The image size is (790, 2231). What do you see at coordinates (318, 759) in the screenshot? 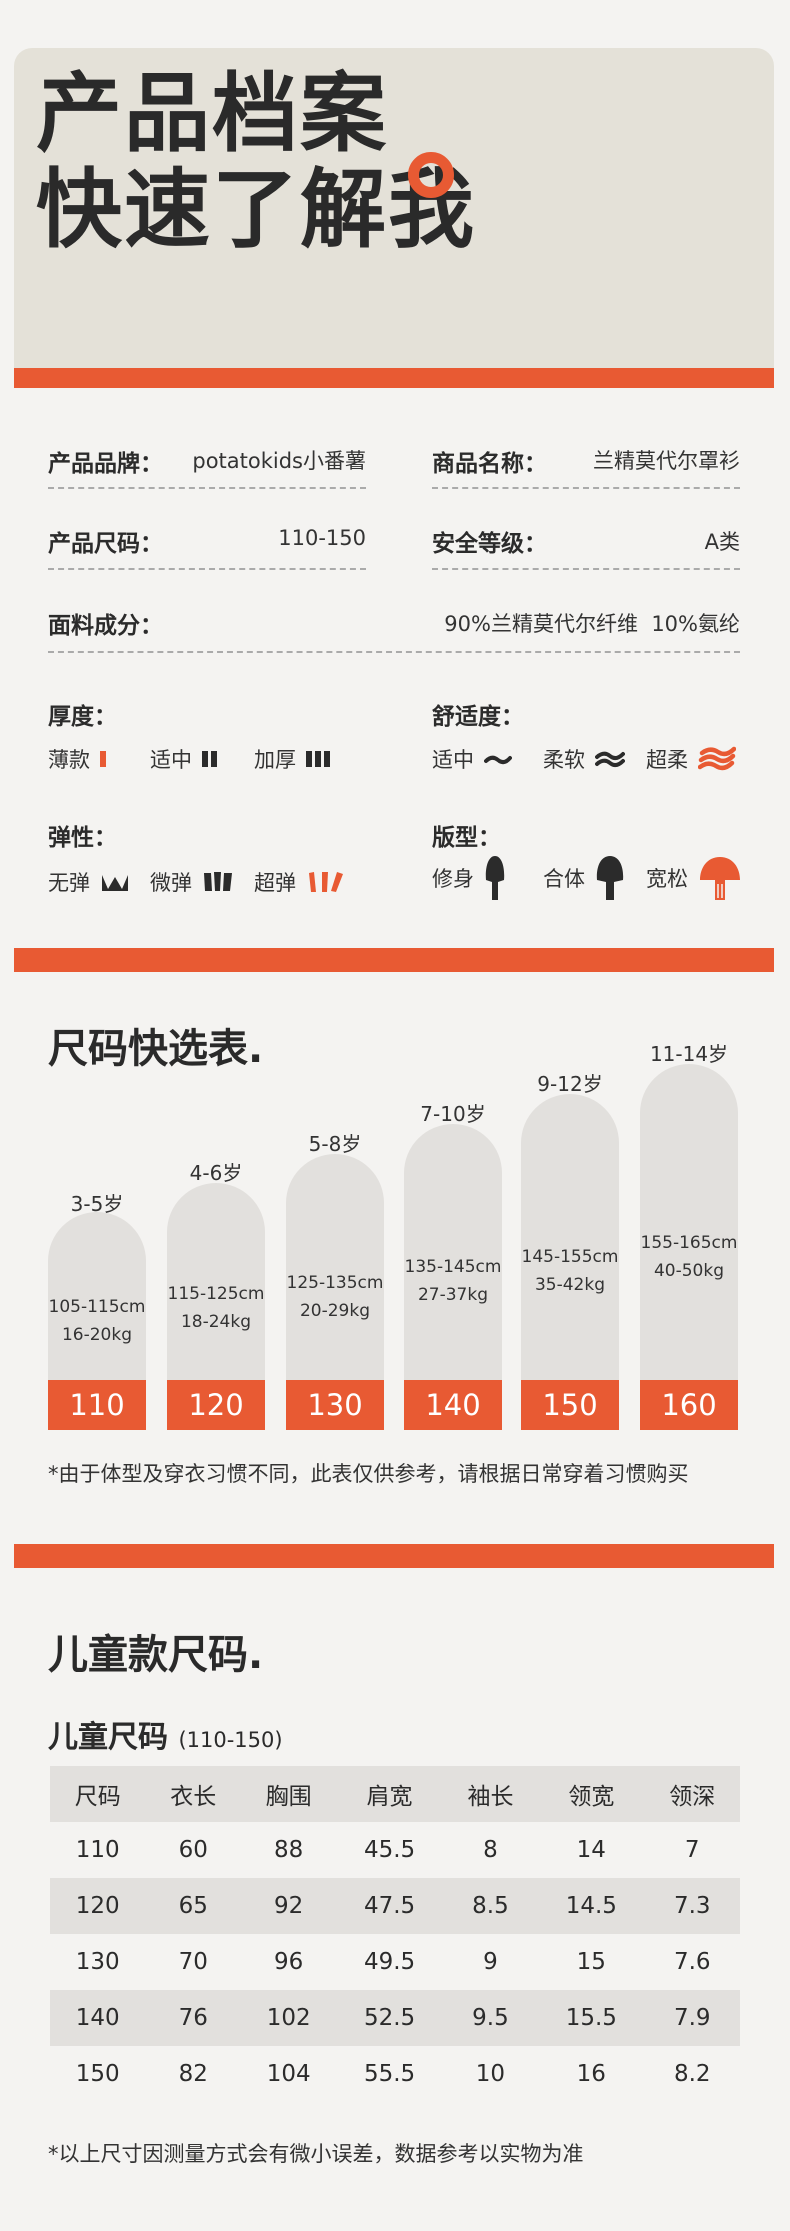
I see `thick-bars-icon` at bounding box center [318, 759].